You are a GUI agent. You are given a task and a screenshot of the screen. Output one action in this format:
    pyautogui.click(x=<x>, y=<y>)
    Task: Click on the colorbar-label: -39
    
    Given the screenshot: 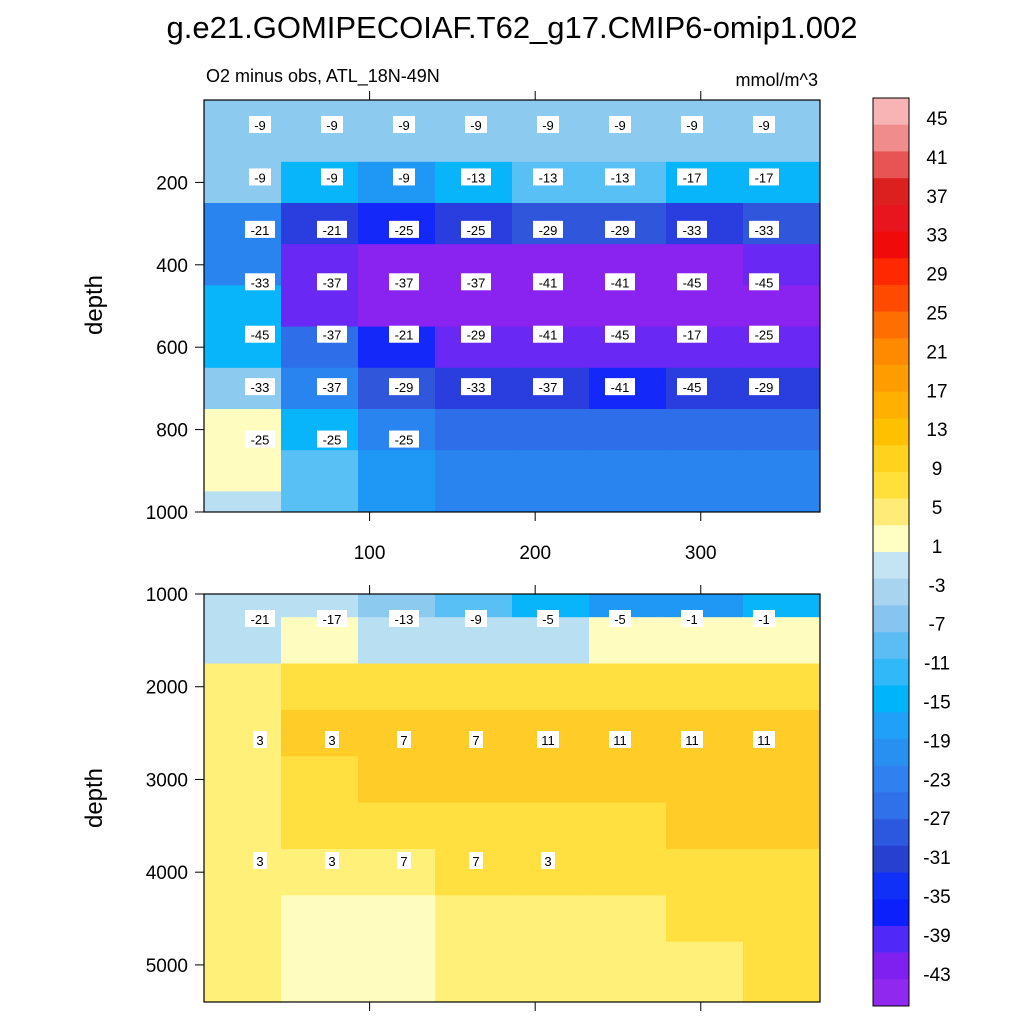 What is the action you would take?
    pyautogui.click(x=936, y=936)
    